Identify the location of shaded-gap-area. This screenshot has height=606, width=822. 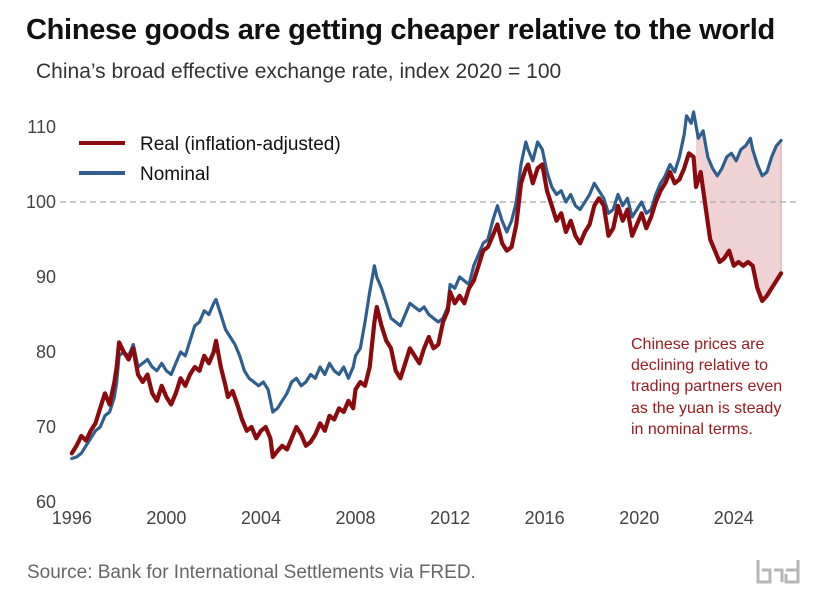
(739, 213).